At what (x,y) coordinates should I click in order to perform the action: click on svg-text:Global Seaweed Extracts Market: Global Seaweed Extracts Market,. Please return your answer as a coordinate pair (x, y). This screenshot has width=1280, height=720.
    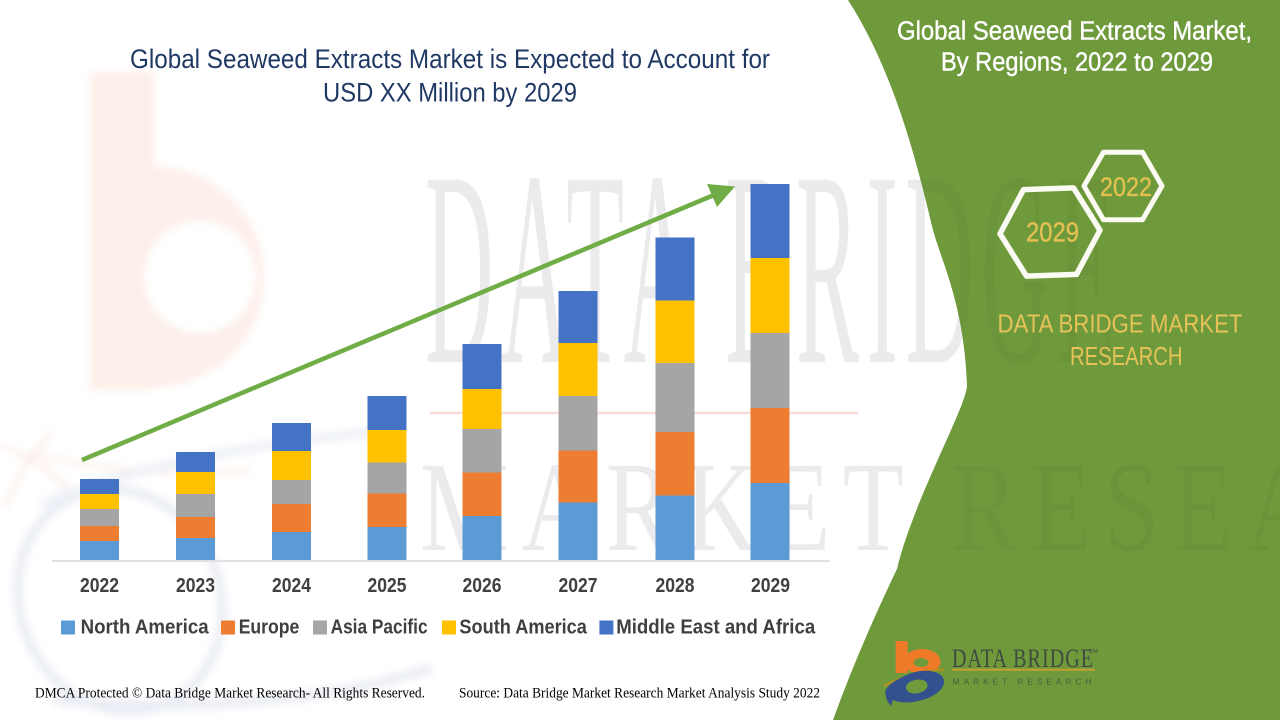
    Looking at the image, I should click on (1074, 32).